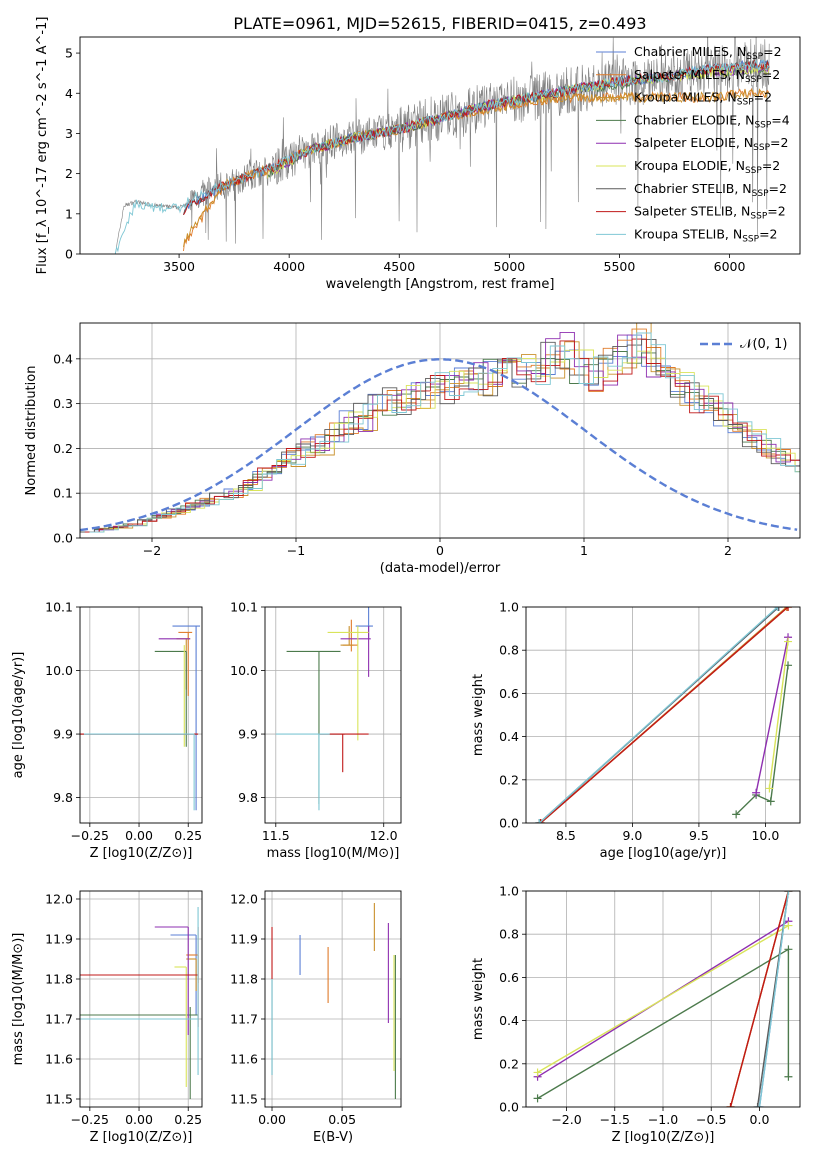 This screenshot has height=1170, width=819. Describe the element at coordinates (730, 266) in the screenshot. I see `x-tick-label: 6000` at that location.